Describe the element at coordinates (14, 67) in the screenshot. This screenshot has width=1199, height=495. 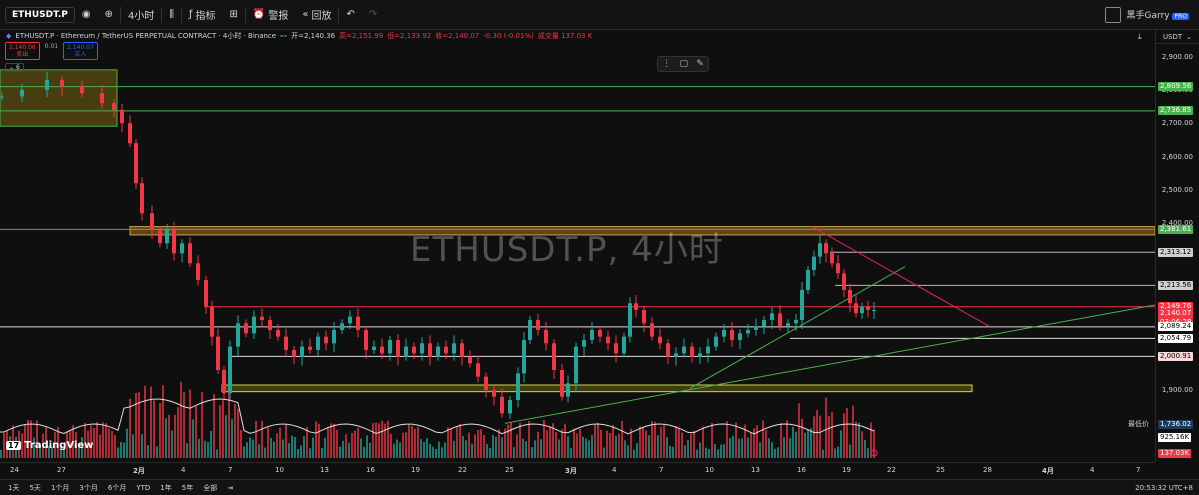
I see `collapse-indicators-button: ⌄ 6` at that location.